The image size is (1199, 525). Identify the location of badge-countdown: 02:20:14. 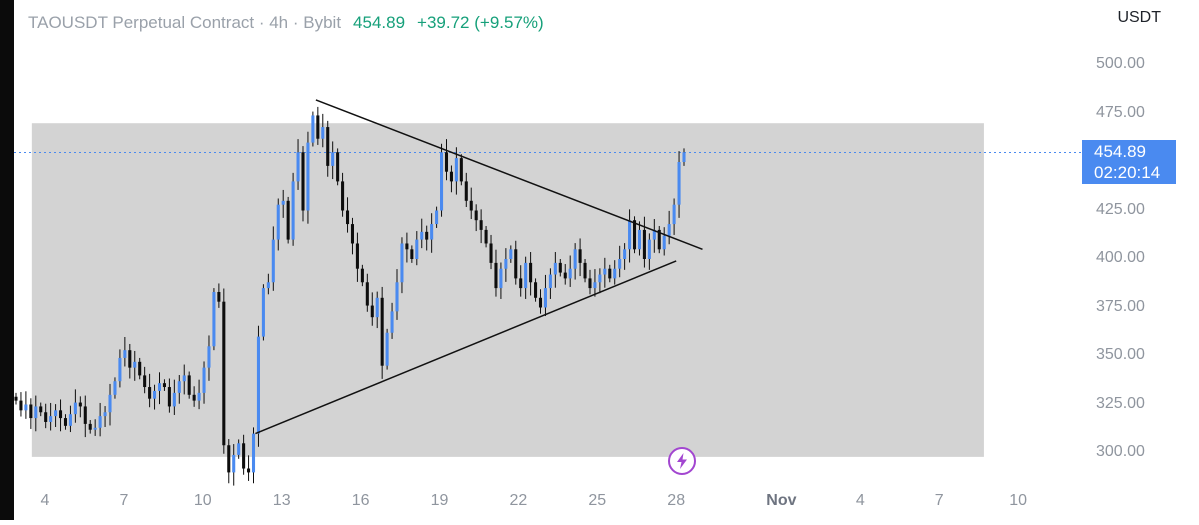
(1127, 172).